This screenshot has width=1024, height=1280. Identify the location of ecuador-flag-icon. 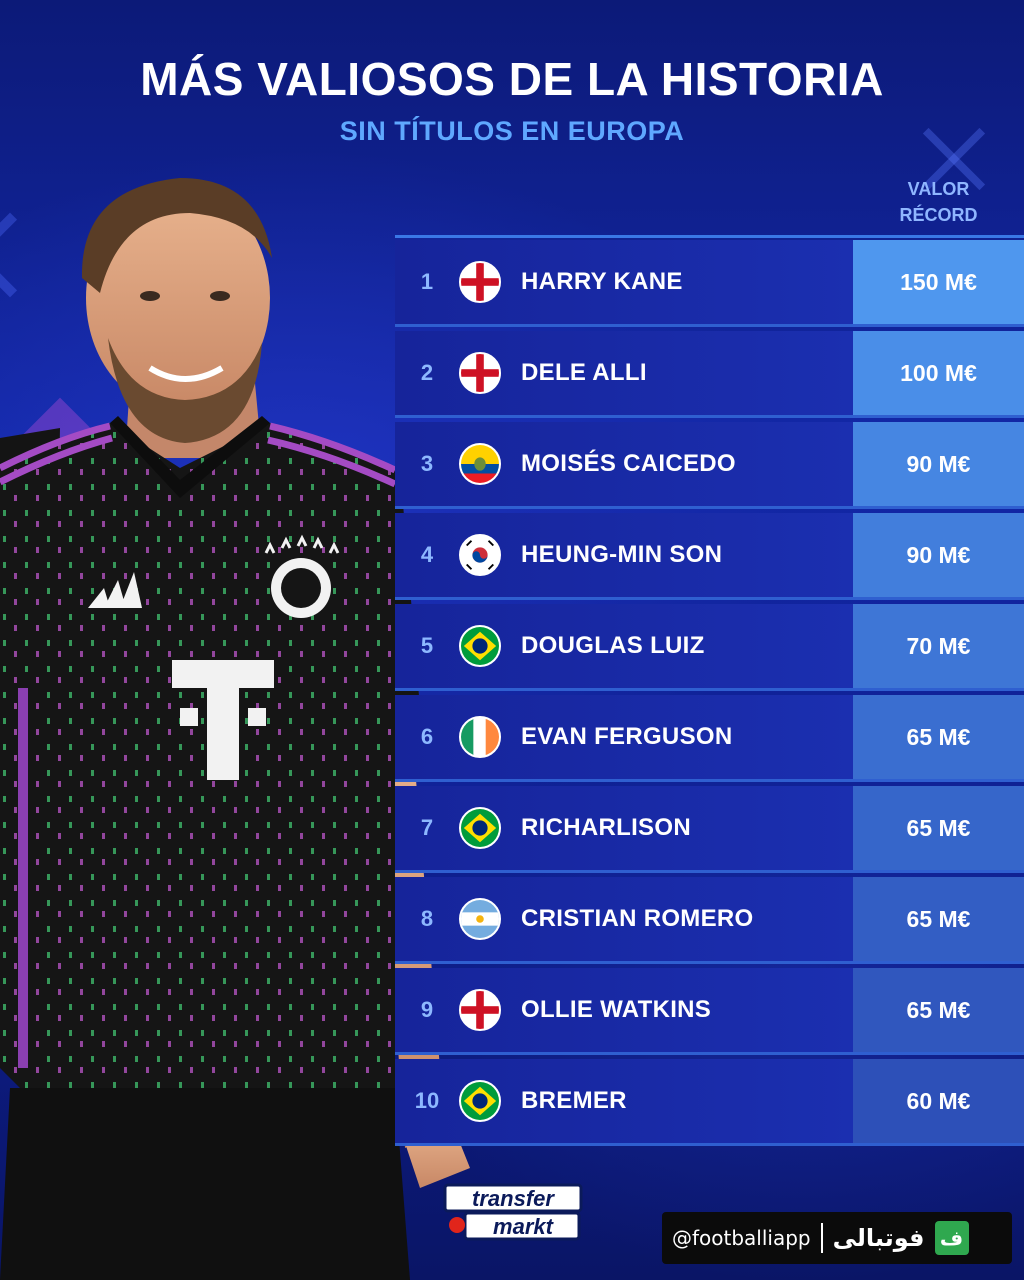
(480, 464).